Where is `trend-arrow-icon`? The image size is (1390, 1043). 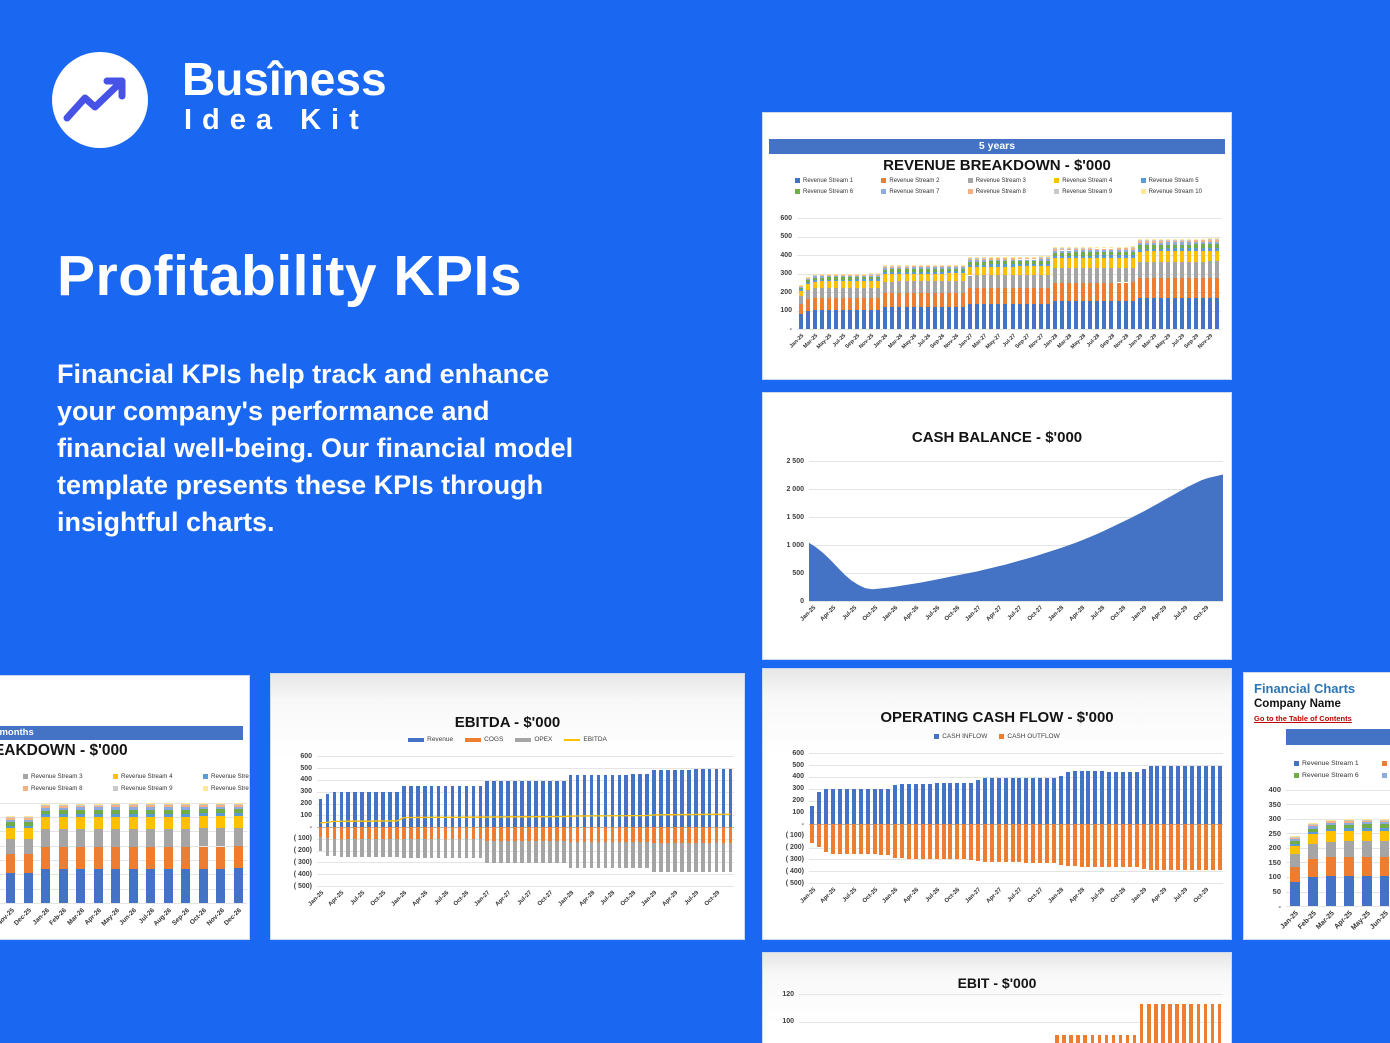 trend-arrow-icon is located at coordinates (94, 99).